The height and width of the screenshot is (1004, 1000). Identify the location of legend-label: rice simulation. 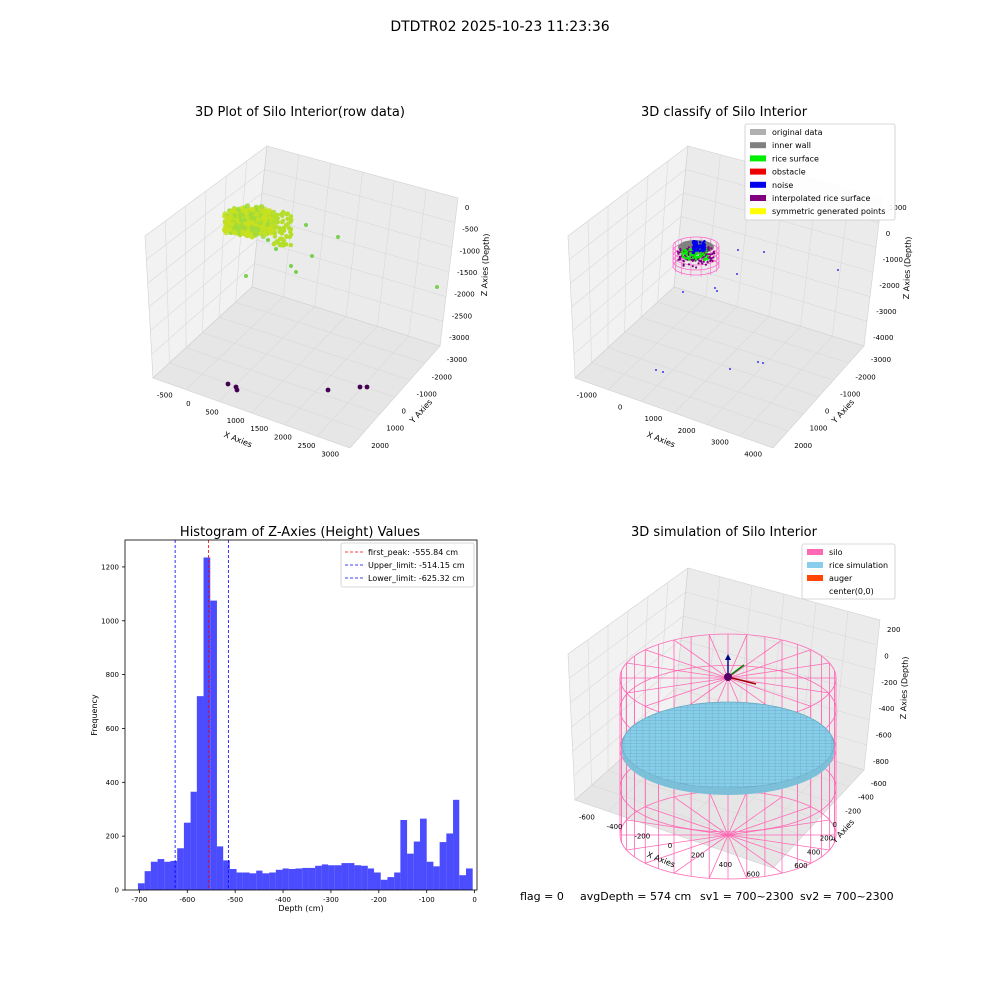
(858, 565).